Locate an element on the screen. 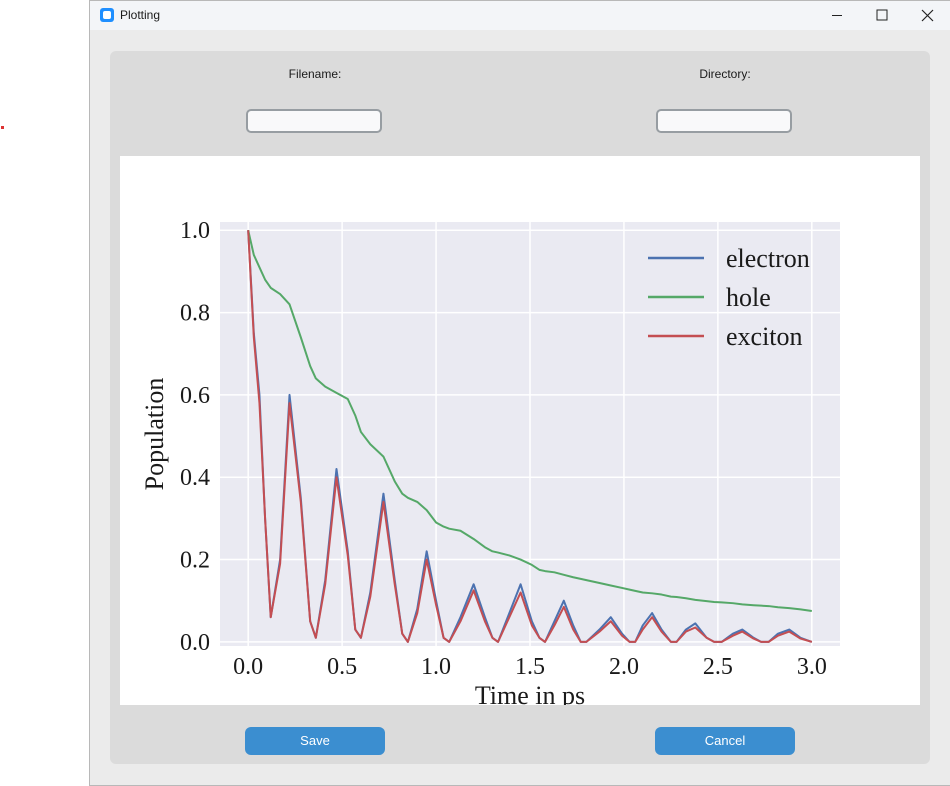  x-tick-label: 1.5 is located at coordinates (530, 667).